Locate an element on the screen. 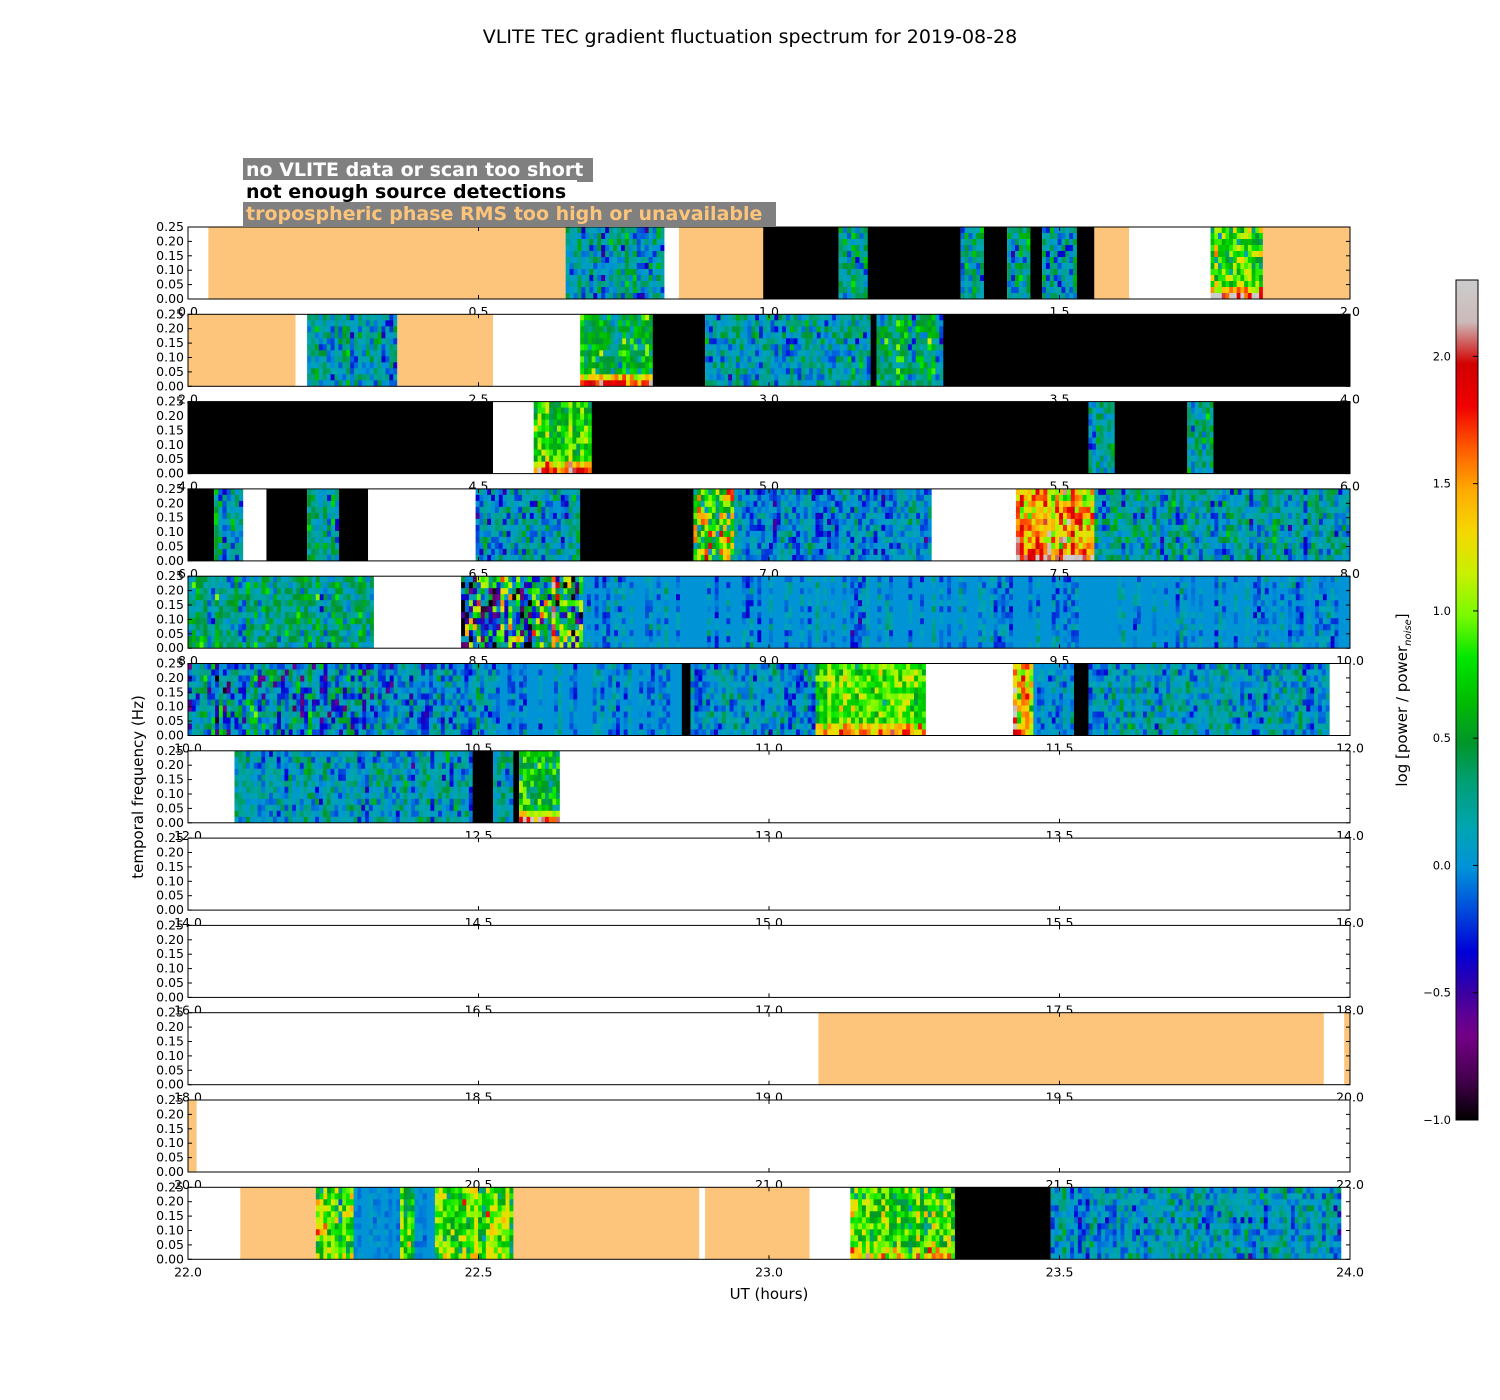  y-tick-label: 0.10 is located at coordinates (170, 444).